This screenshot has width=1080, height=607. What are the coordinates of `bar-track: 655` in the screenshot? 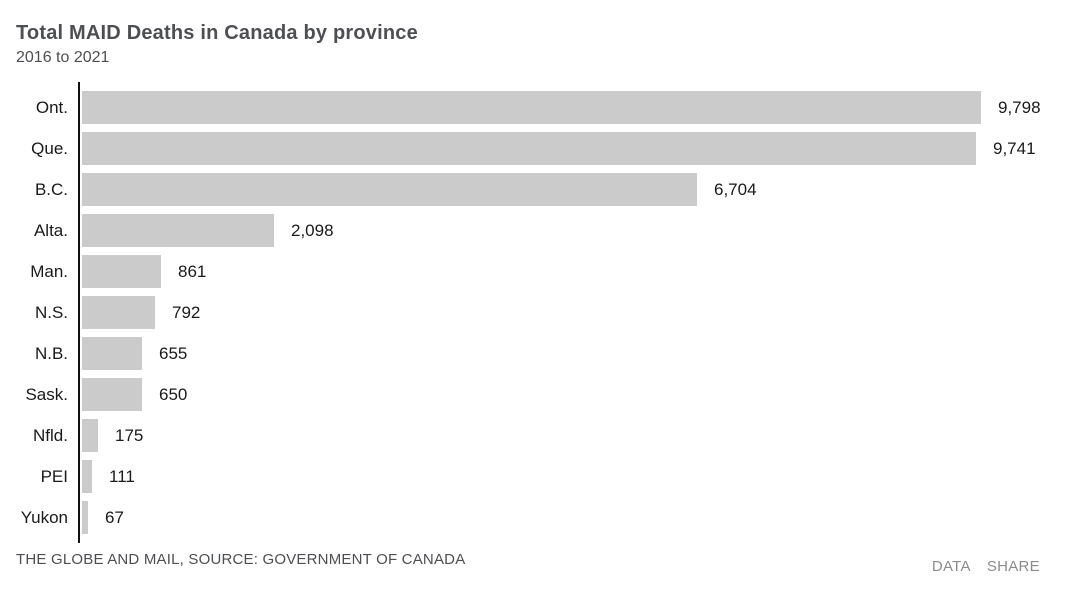 It's located at (573, 353).